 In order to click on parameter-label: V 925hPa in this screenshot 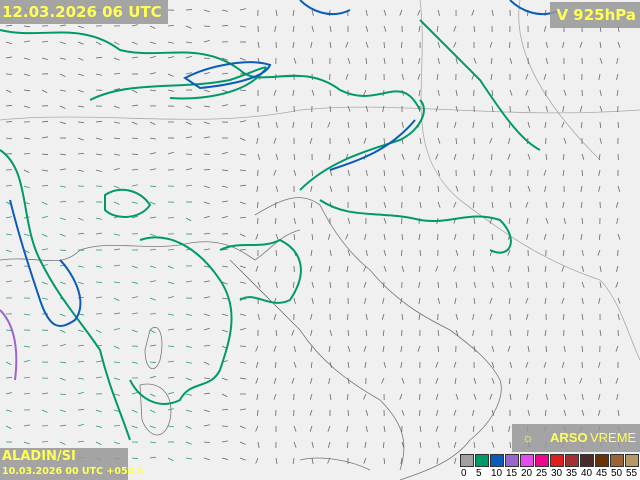, I will do `click(595, 15)`.